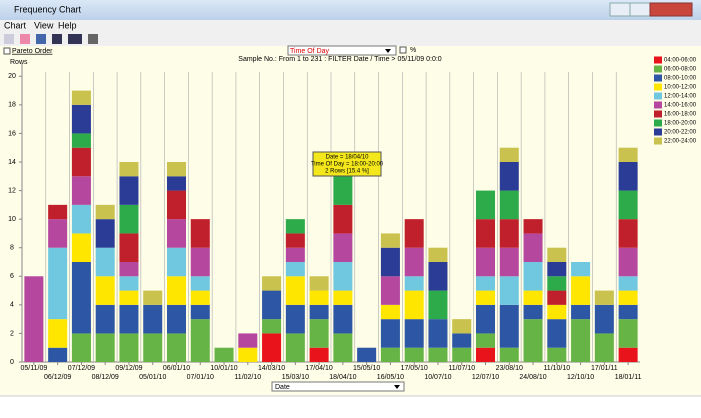  What do you see at coordinates (12, 162) in the screenshot?
I see `y-tick-label: 14` at bounding box center [12, 162].